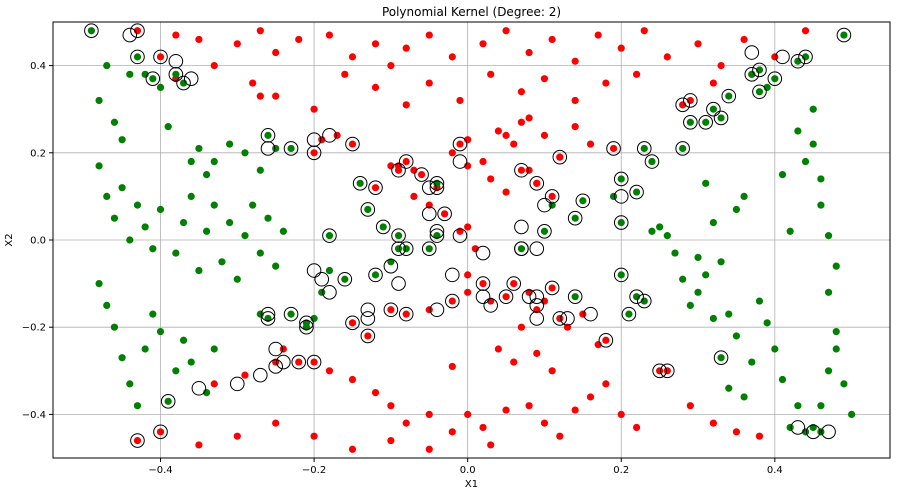 The width and height of the screenshot is (900, 496). What do you see at coordinates (38, 66) in the screenshot?
I see `y-tick-label: 0.4` at bounding box center [38, 66].